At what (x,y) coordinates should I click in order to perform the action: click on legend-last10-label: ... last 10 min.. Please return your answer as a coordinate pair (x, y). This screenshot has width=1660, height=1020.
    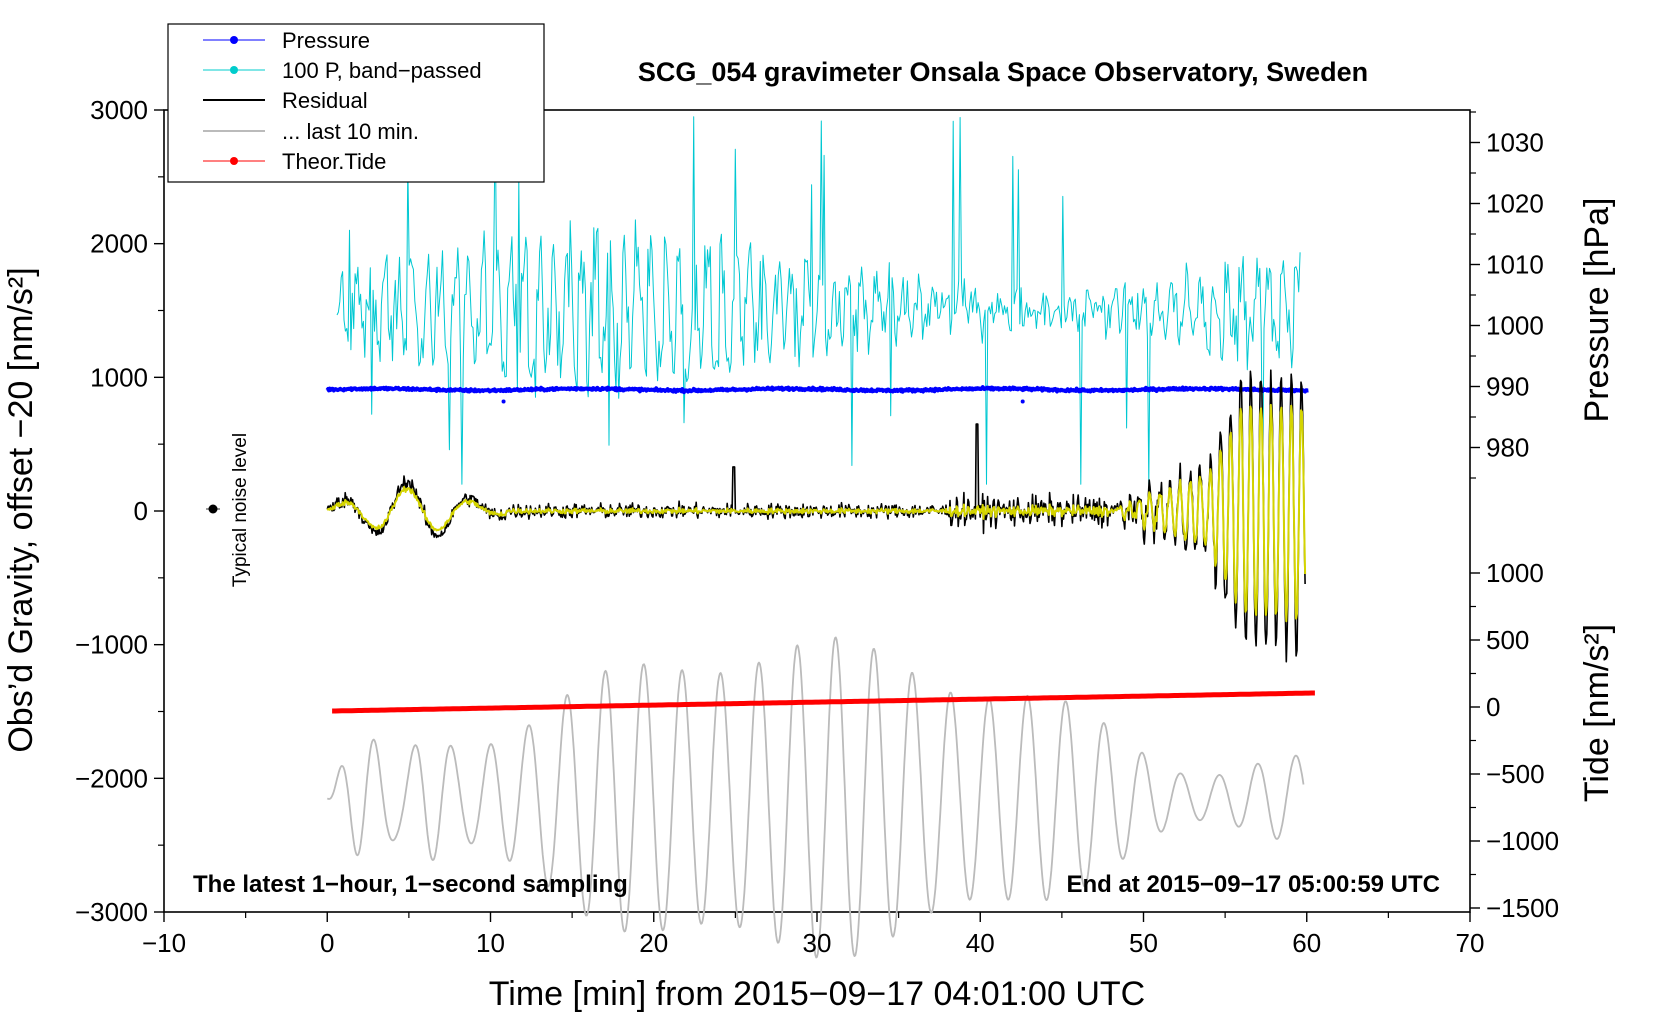
    Looking at the image, I should click on (350, 131).